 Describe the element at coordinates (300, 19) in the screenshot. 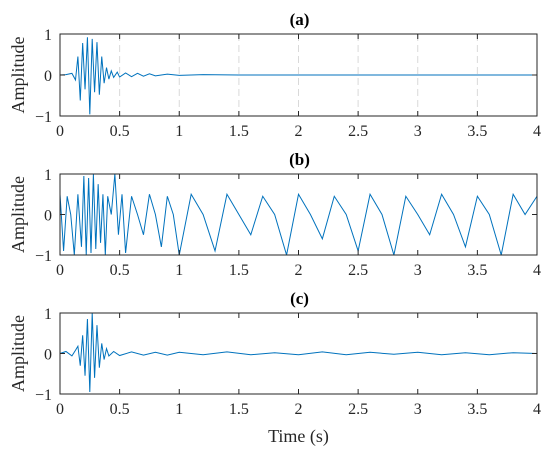

I see `panel-title: (a)` at that location.